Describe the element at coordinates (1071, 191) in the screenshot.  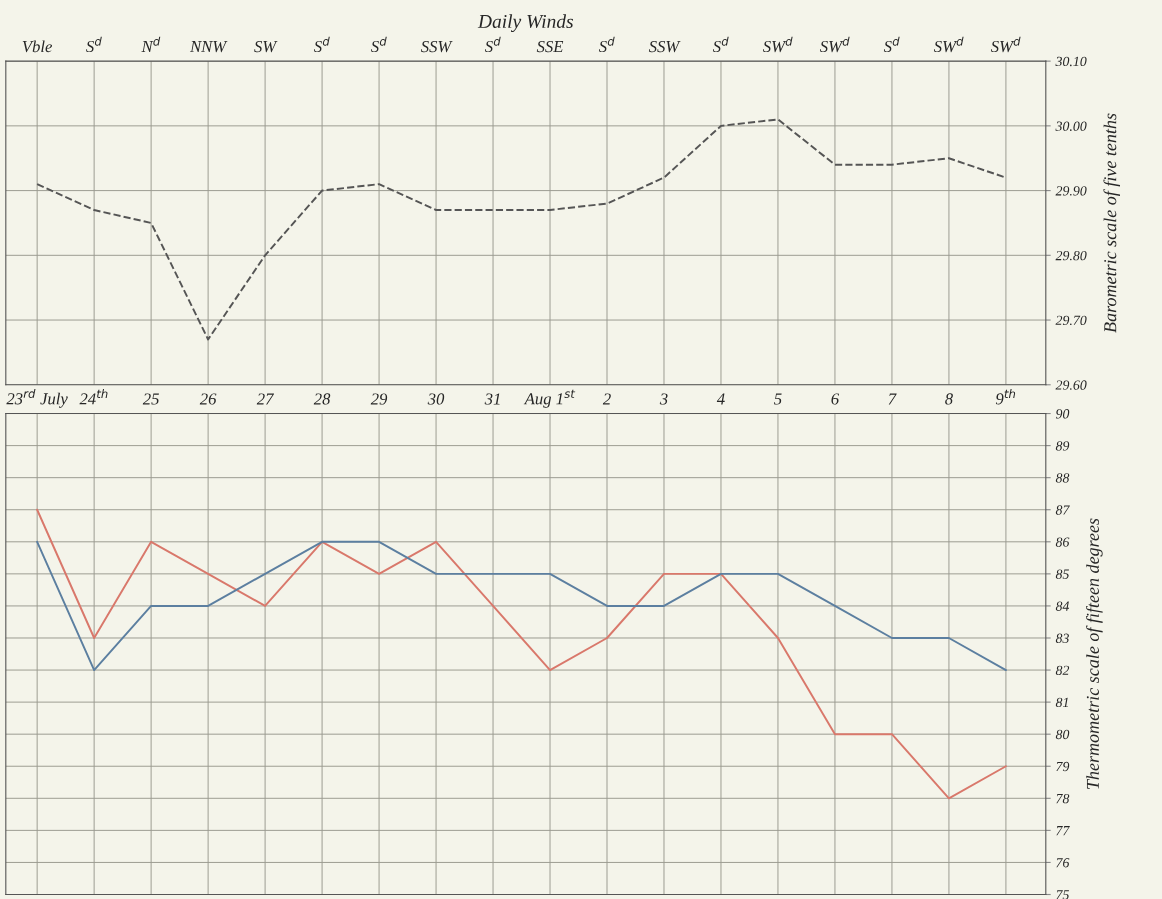
I see `y-tick-label: 29.90` at that location.